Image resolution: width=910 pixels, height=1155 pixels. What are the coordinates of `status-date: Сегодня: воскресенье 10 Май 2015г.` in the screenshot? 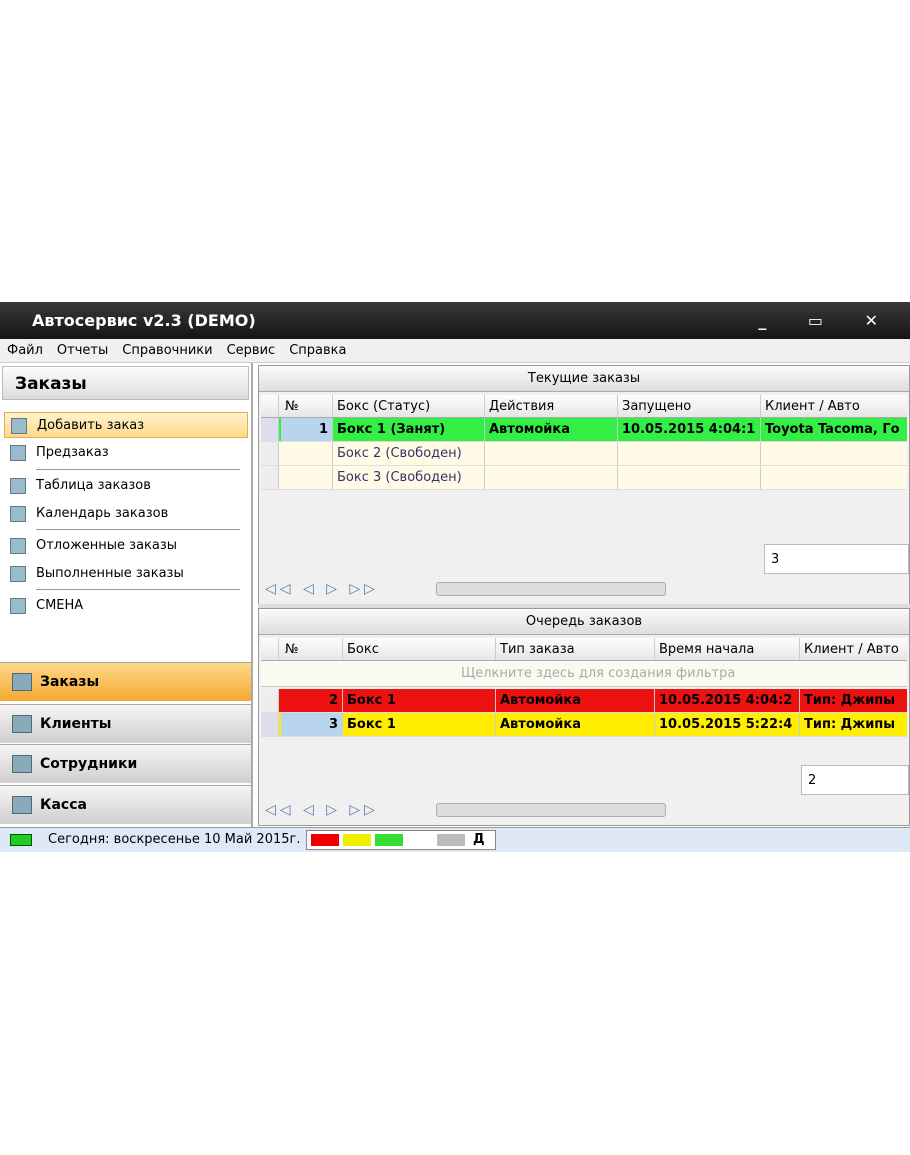 It's located at (174, 839).